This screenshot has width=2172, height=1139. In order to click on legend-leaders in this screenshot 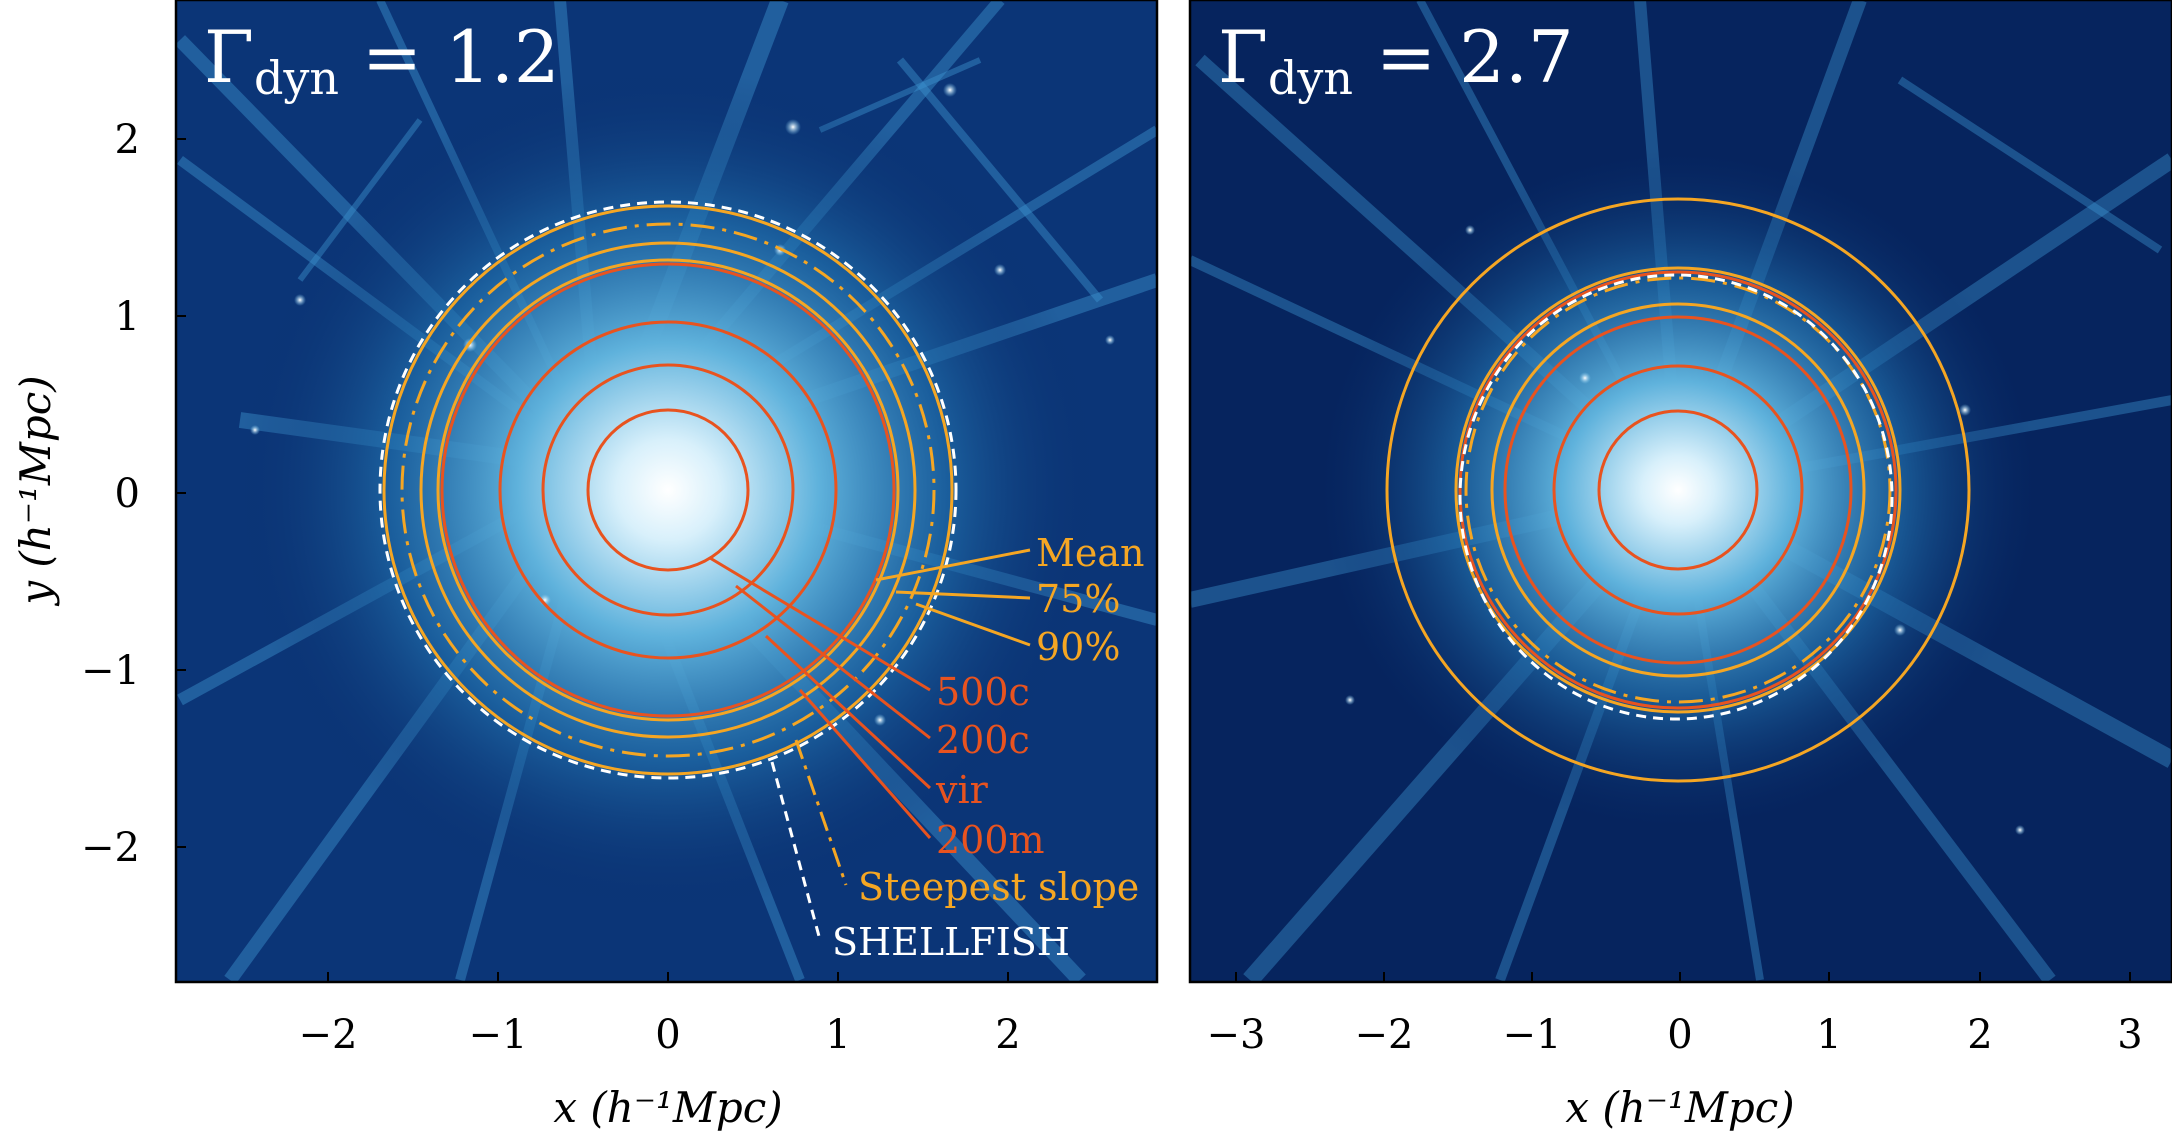, I will do `click(870, 744)`.